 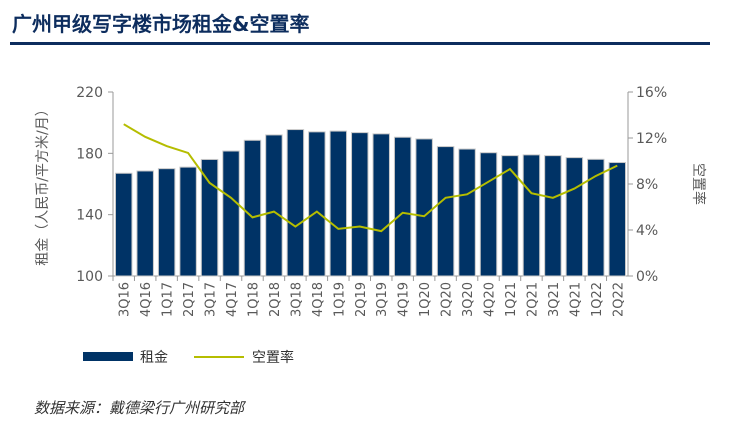 I want to click on y2-tick-label: 12%, so click(x=651, y=139).